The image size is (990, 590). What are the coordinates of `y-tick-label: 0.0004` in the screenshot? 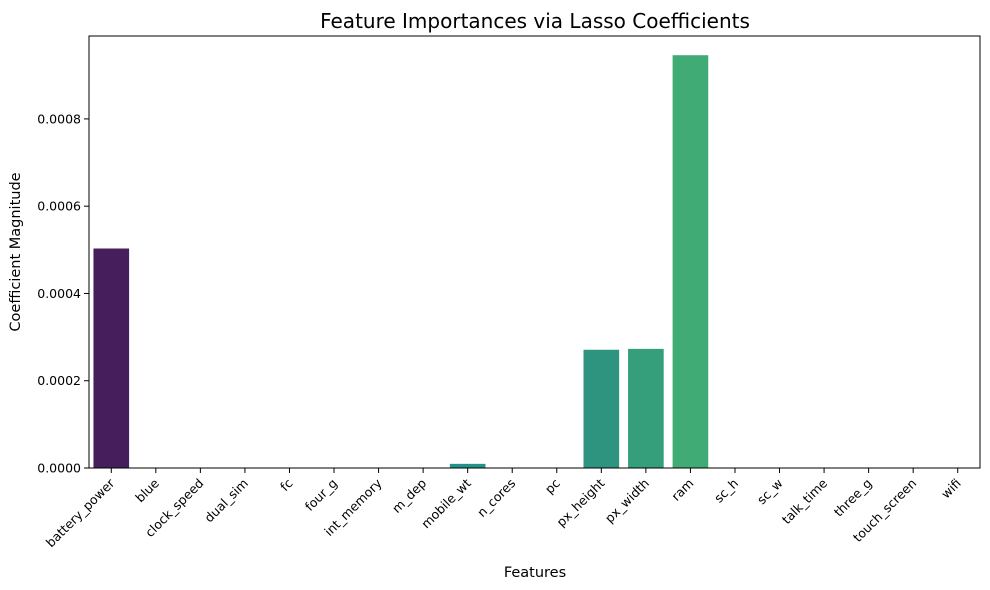 It's located at (59, 293).